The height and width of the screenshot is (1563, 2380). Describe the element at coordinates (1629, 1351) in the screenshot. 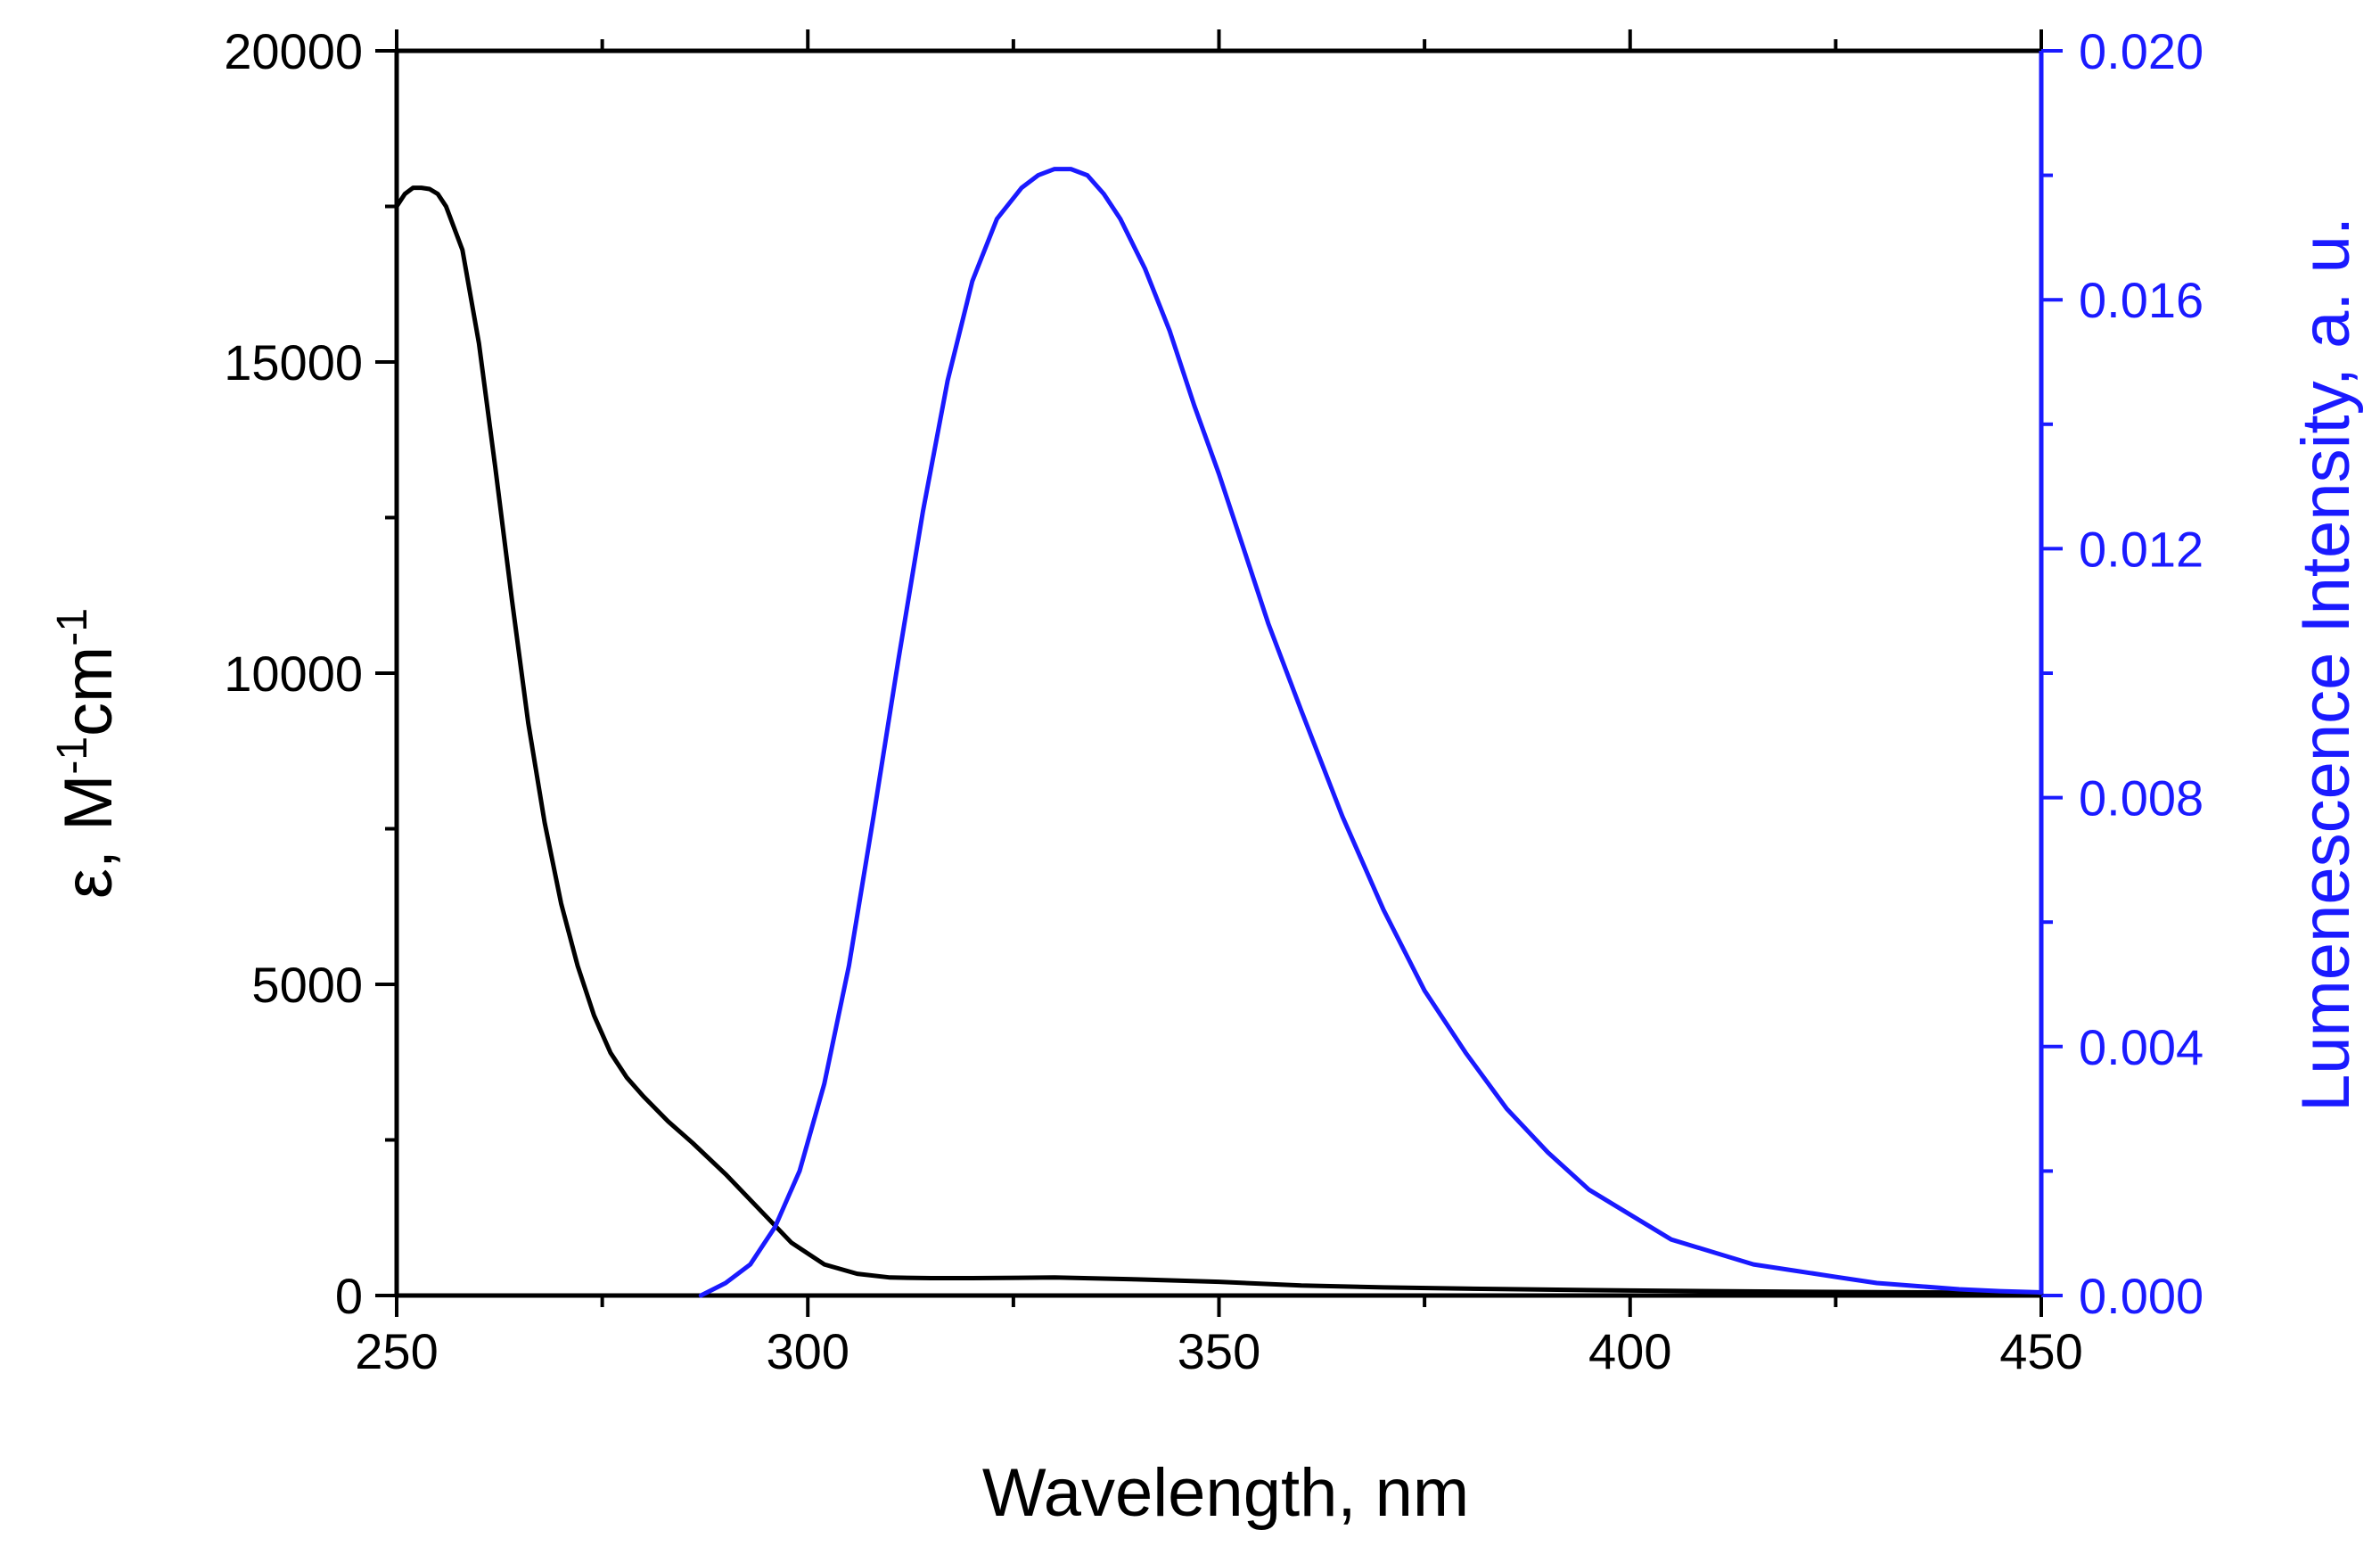

I see `x-tick-label: 400` at that location.